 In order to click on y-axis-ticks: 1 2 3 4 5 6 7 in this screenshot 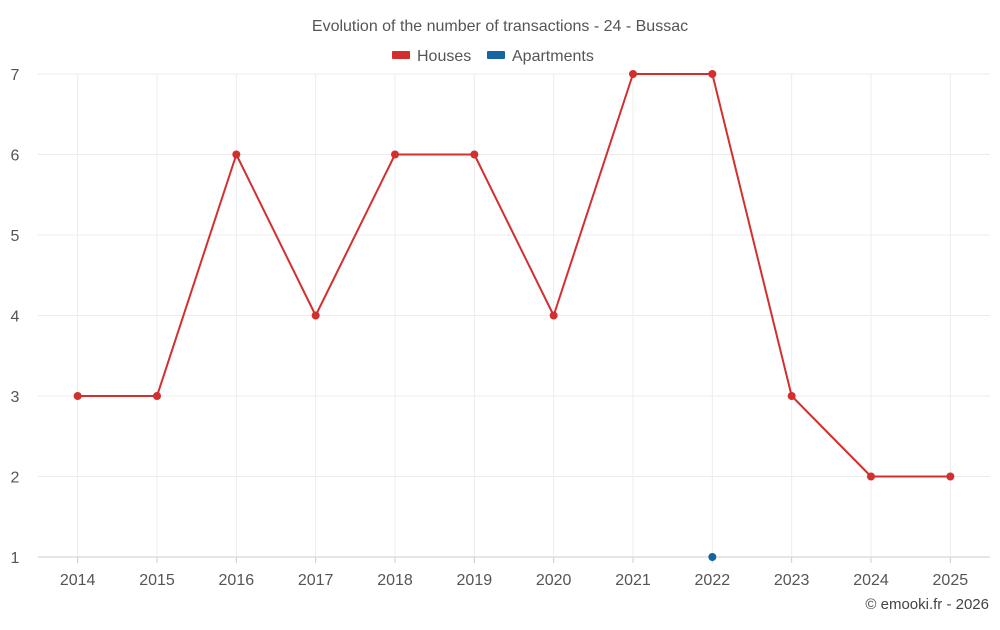, I will do `click(15, 317)`.